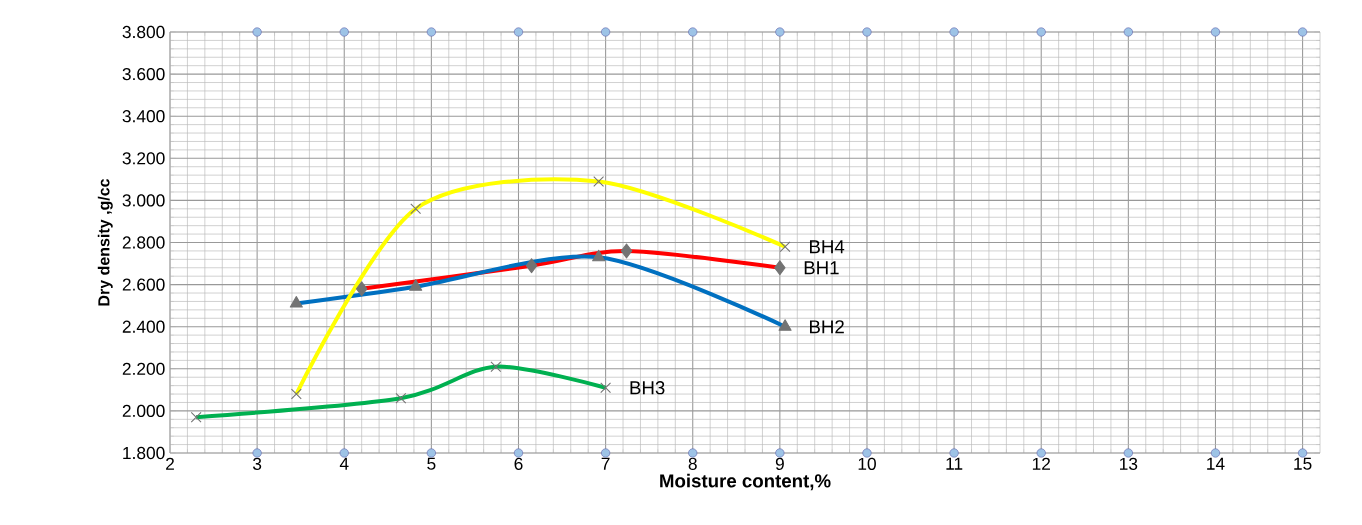 The image size is (1362, 525). What do you see at coordinates (257, 463) in the screenshot?
I see `x-tick-label: 3` at bounding box center [257, 463].